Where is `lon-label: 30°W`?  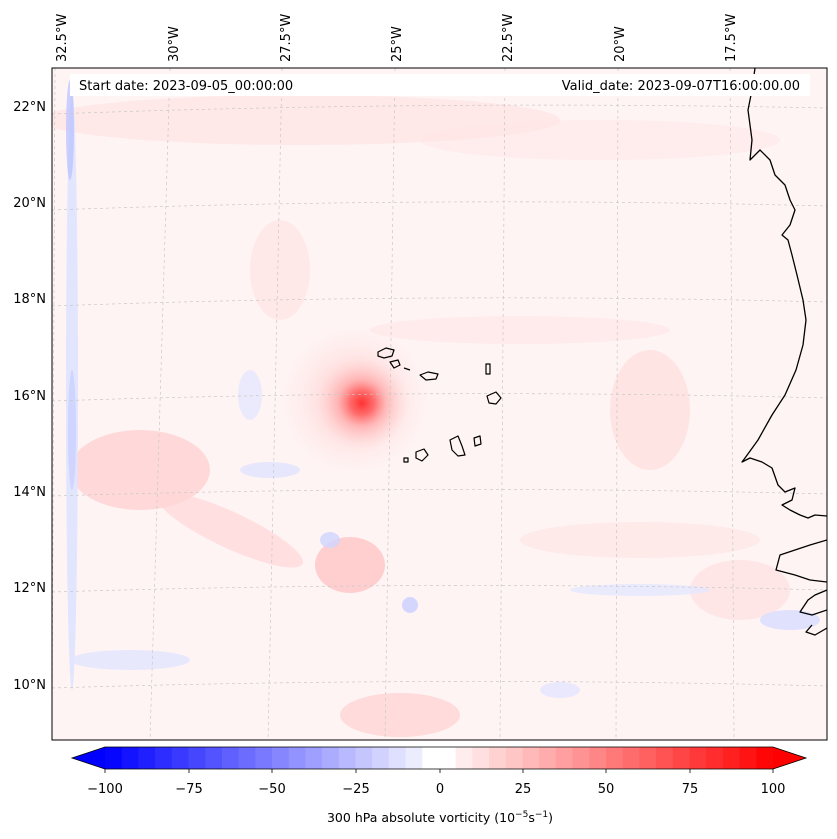 lon-label: 30°W is located at coordinates (174, 44).